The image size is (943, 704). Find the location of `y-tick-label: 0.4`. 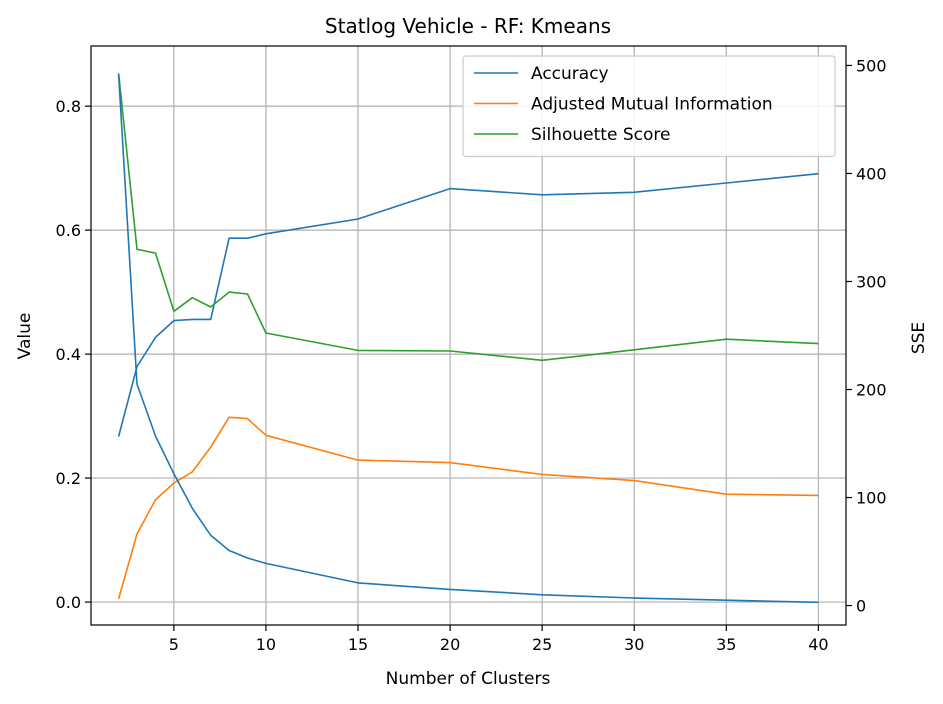

y-tick-label: 0.4 is located at coordinates (68, 354).